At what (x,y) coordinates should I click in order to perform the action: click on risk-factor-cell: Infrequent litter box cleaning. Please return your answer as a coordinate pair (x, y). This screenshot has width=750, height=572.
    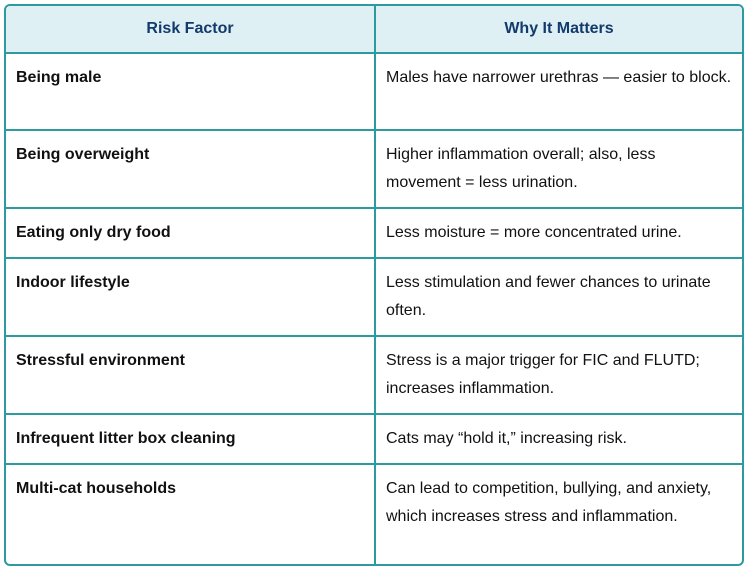
    Looking at the image, I should click on (191, 439).